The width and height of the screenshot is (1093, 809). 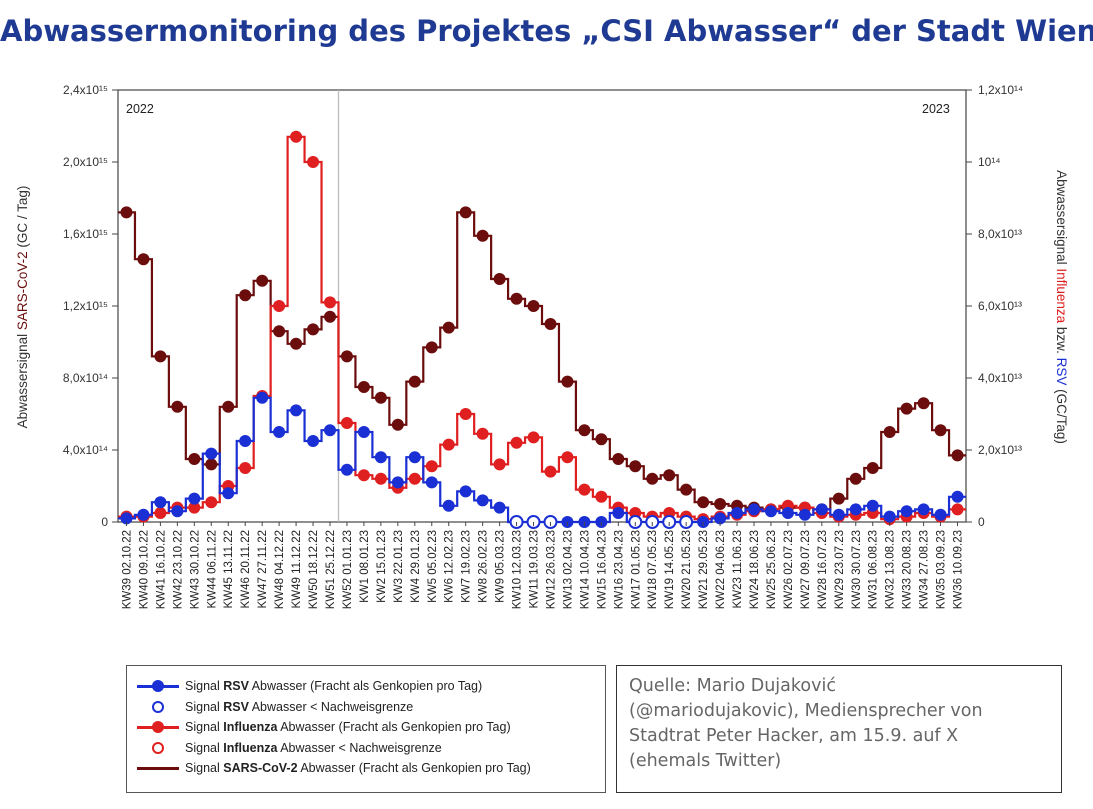 I want to click on x-tick-label: KW29 23.07.23, so click(x=840, y=569).